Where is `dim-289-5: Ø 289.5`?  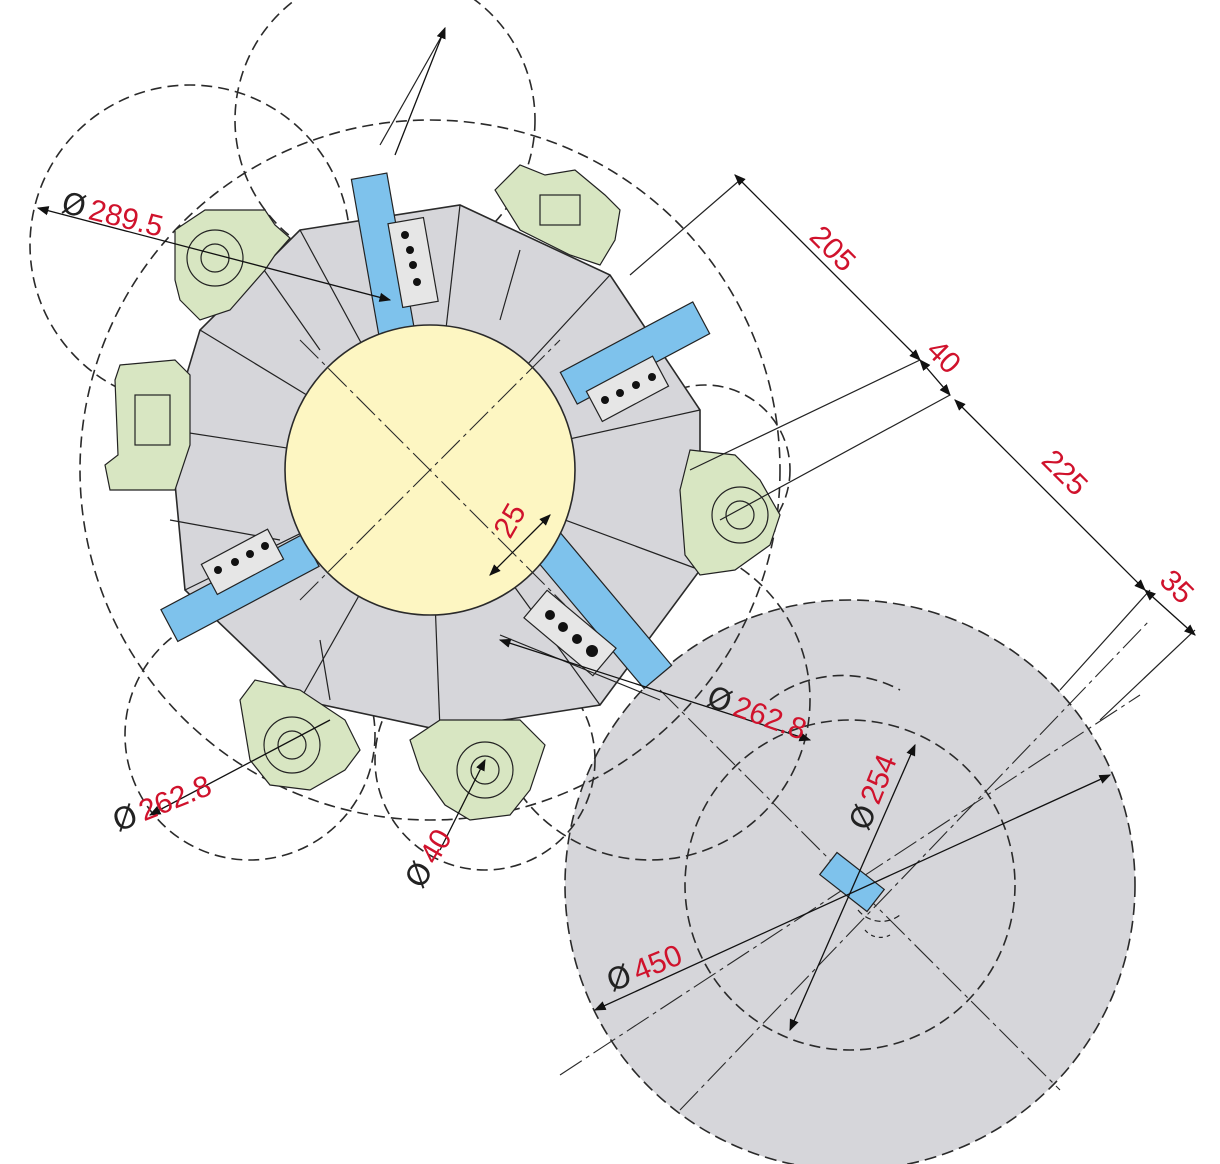
dim-289-5: Ø 289.5 is located at coordinates (112, 215).